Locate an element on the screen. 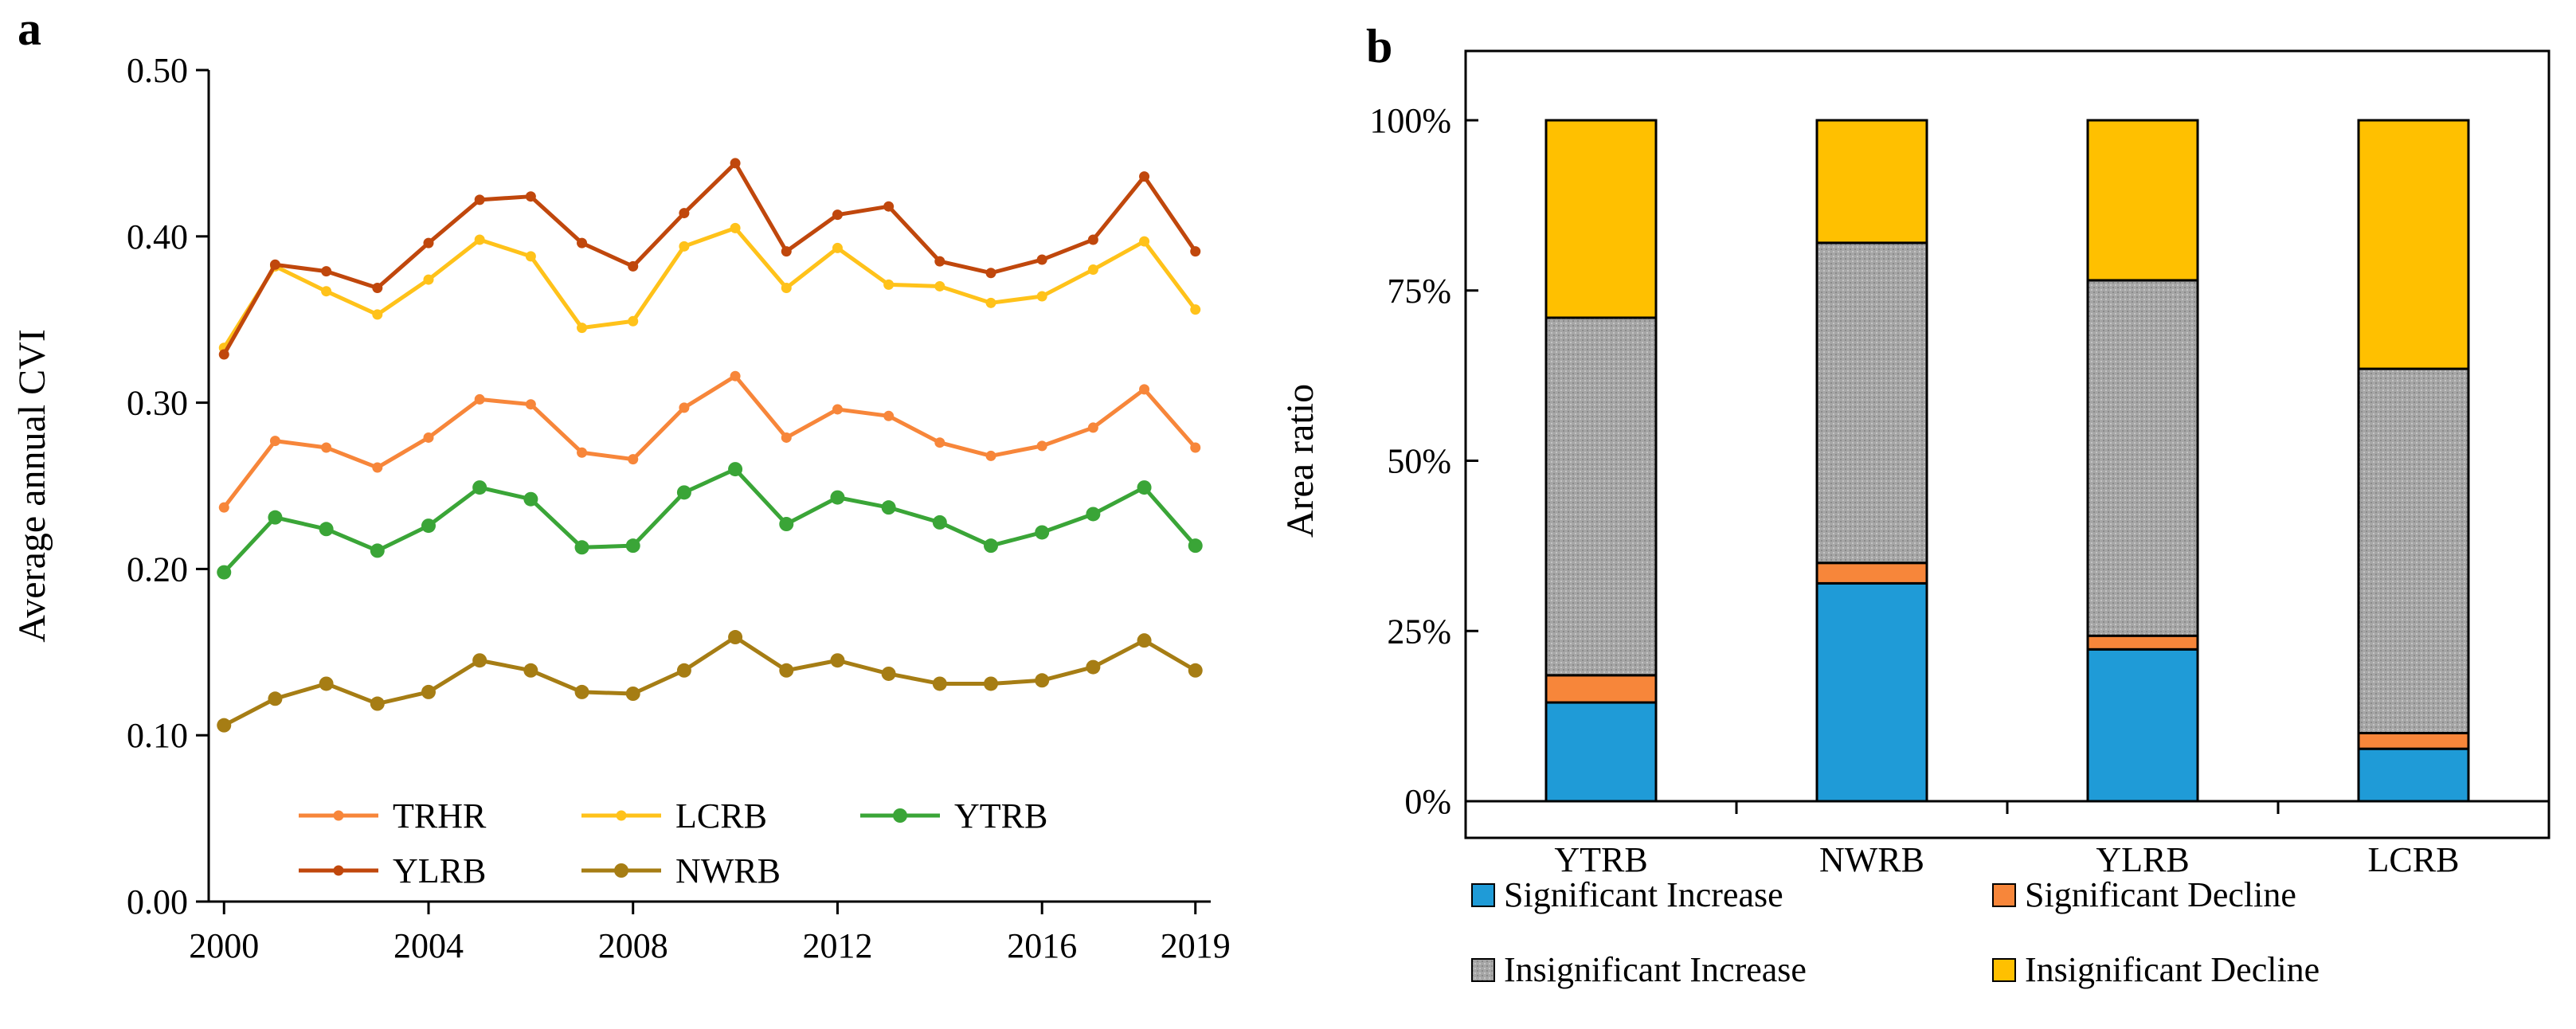  y-tick-label: 0.20 is located at coordinates (157, 569).